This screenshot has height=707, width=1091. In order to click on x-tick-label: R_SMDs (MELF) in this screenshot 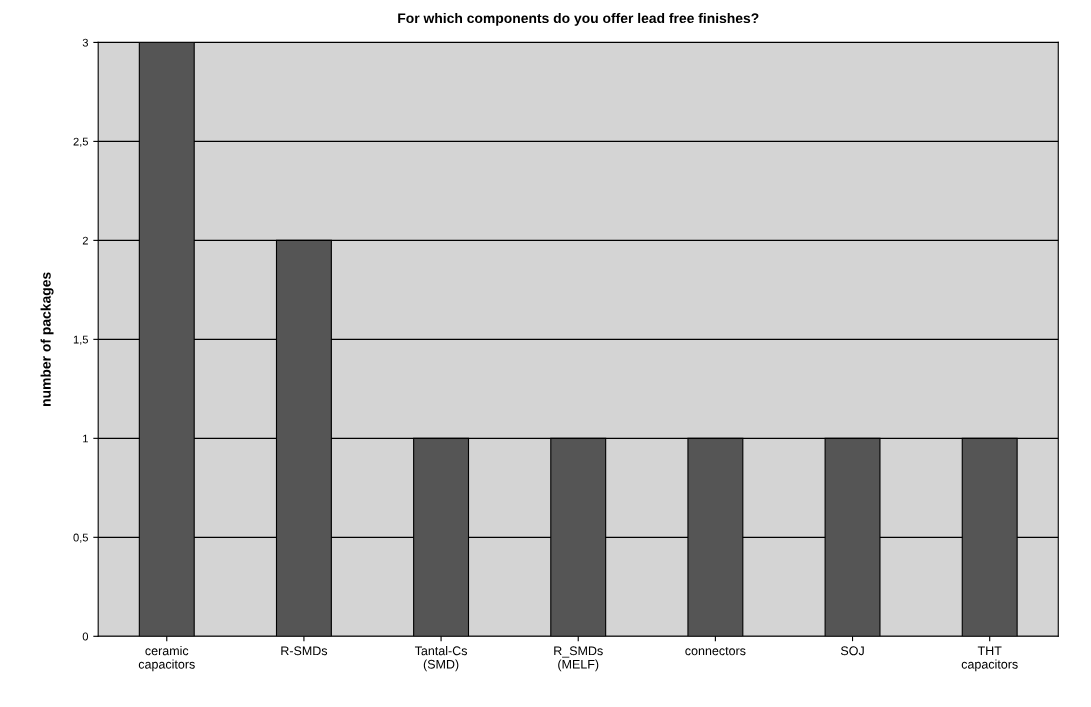, I will do `click(578, 659)`.